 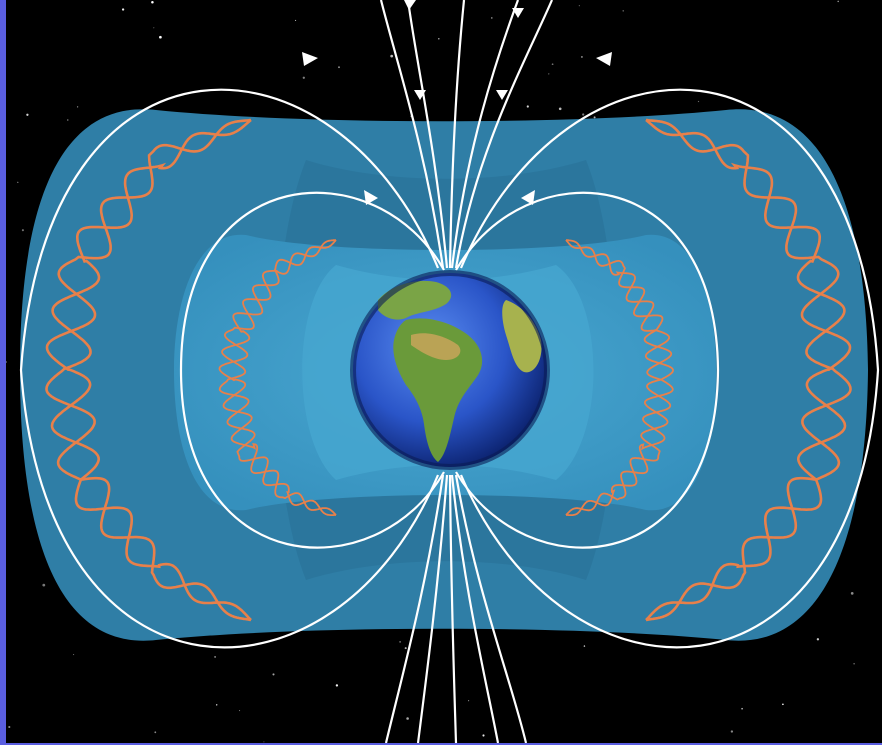 I want to click on particle-path-inner-left, so click(x=277, y=377).